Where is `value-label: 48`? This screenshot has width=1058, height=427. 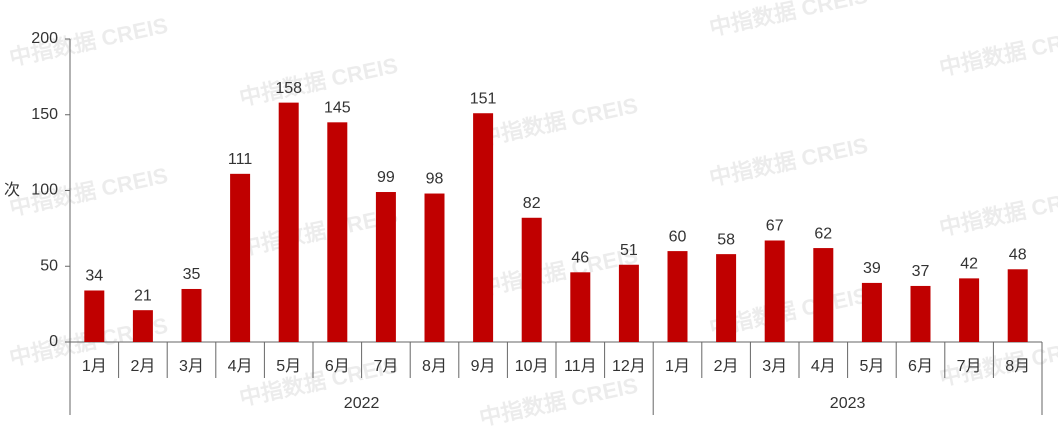 value-label: 48 is located at coordinates (1018, 254).